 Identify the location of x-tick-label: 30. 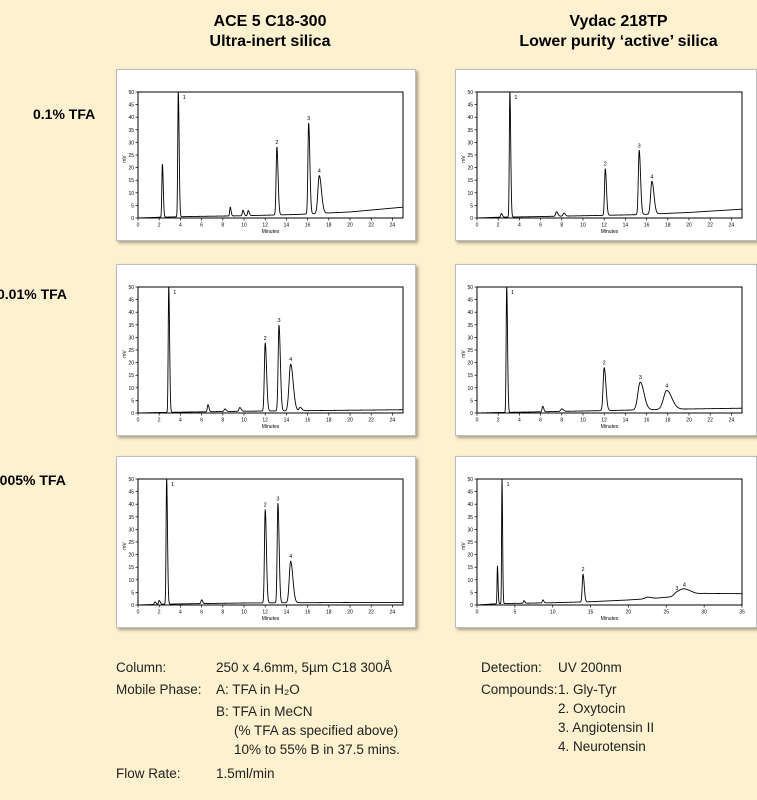
(704, 613).